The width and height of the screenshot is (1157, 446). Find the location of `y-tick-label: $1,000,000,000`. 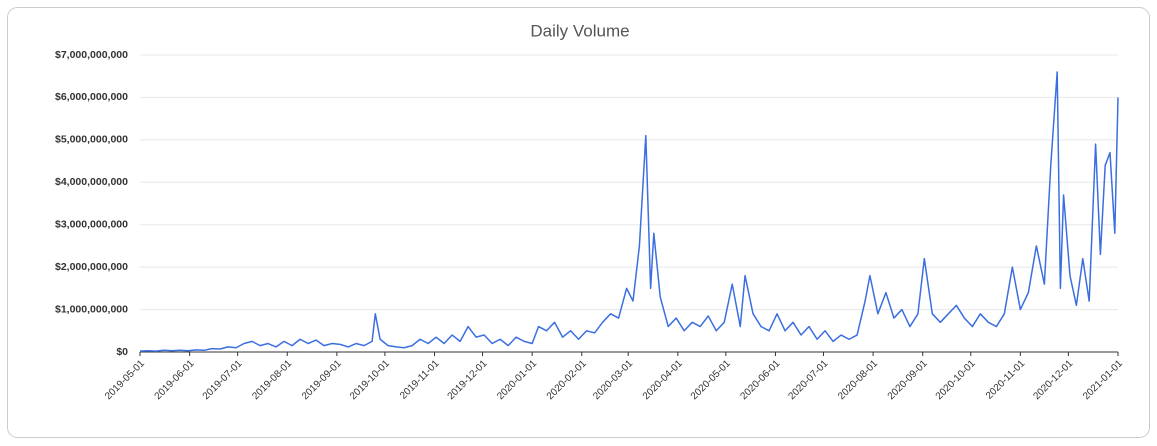

y-tick-label: $1,000,000,000 is located at coordinates (91, 309).